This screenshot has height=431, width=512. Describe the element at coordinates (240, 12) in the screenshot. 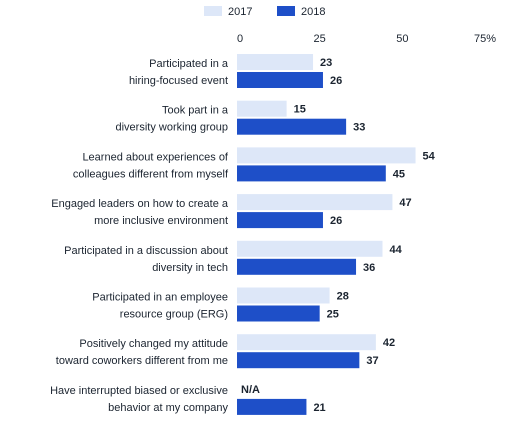

I see `legend-label-2017: 2017` at that location.